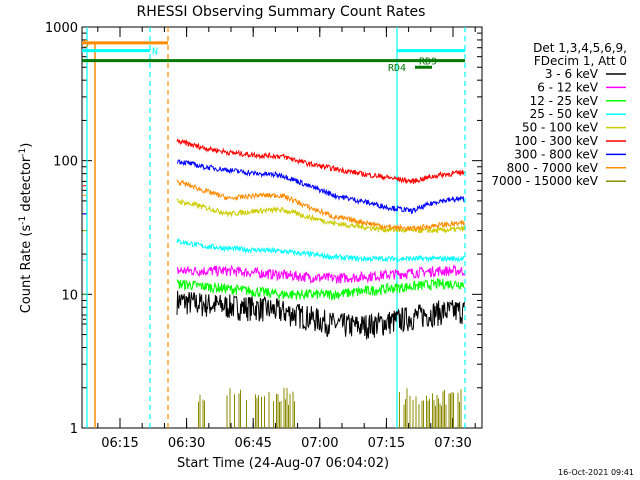  Describe the element at coordinates (252, 443) in the screenshot. I see `x-tick-label-2: 06:45` at that location.